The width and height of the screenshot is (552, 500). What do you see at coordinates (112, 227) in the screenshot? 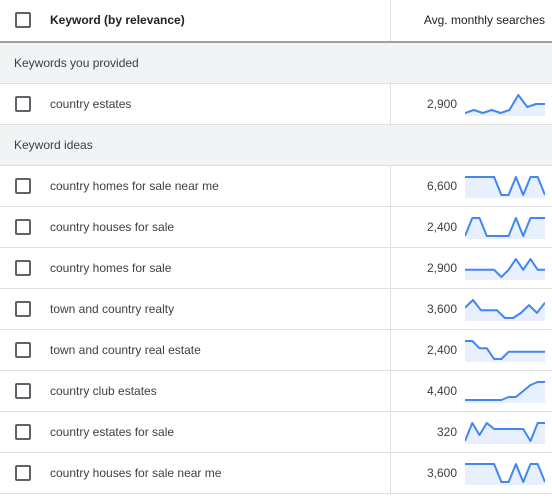
I see `keyword-text: country houses for sale` at bounding box center [112, 227].